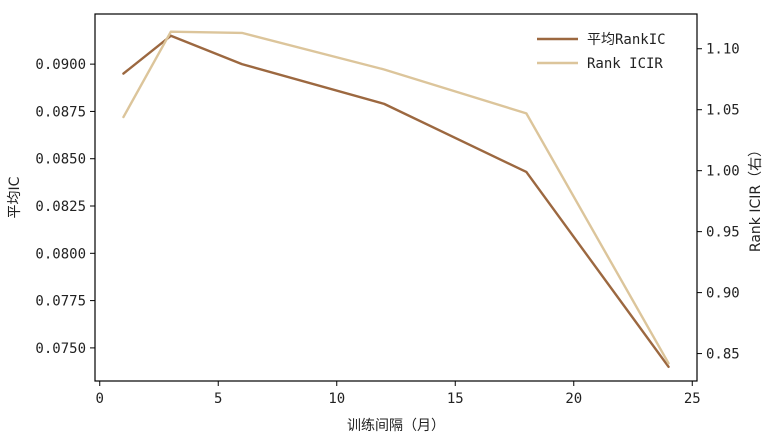  Describe the element at coordinates (626, 40) in the screenshot. I see `legend-label-1: 平均RankIC` at that location.